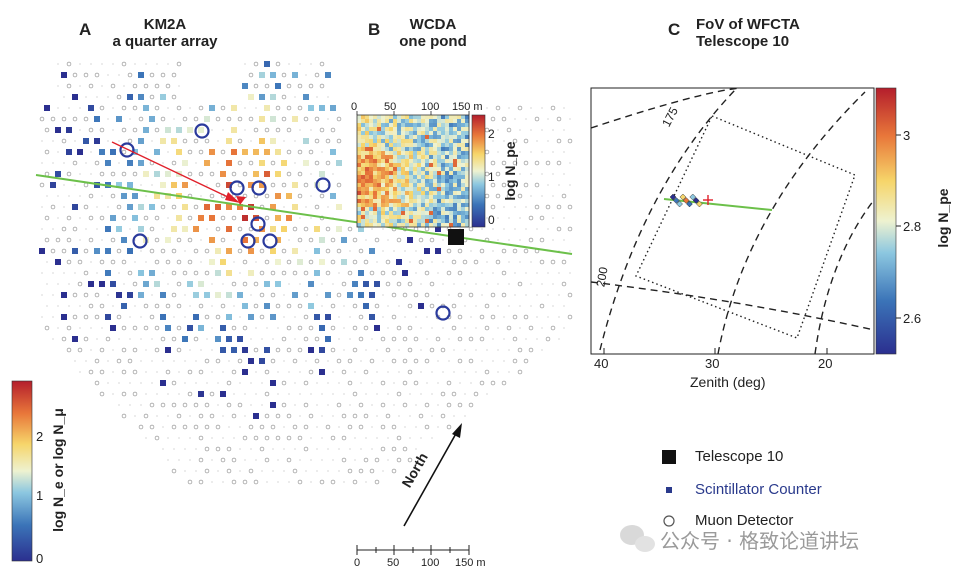 This screenshot has height=574, width=960. I want to click on wcda-pond-heatmap, so click(413, 171).